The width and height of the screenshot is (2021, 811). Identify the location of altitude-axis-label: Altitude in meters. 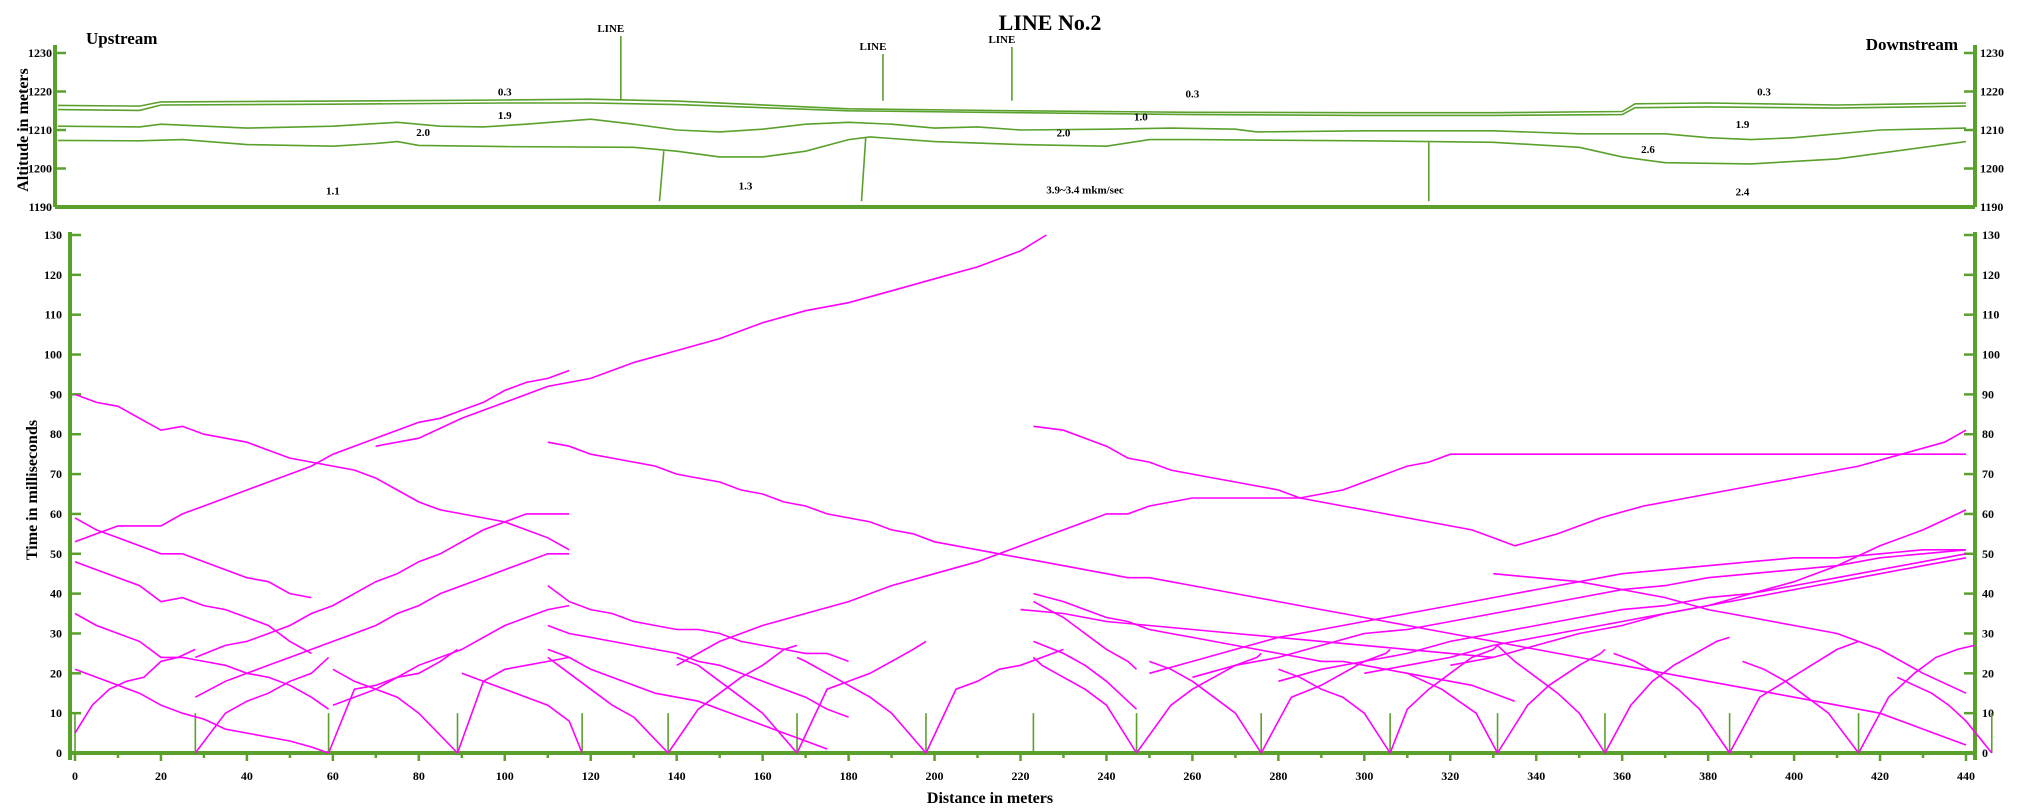
(23, 130).